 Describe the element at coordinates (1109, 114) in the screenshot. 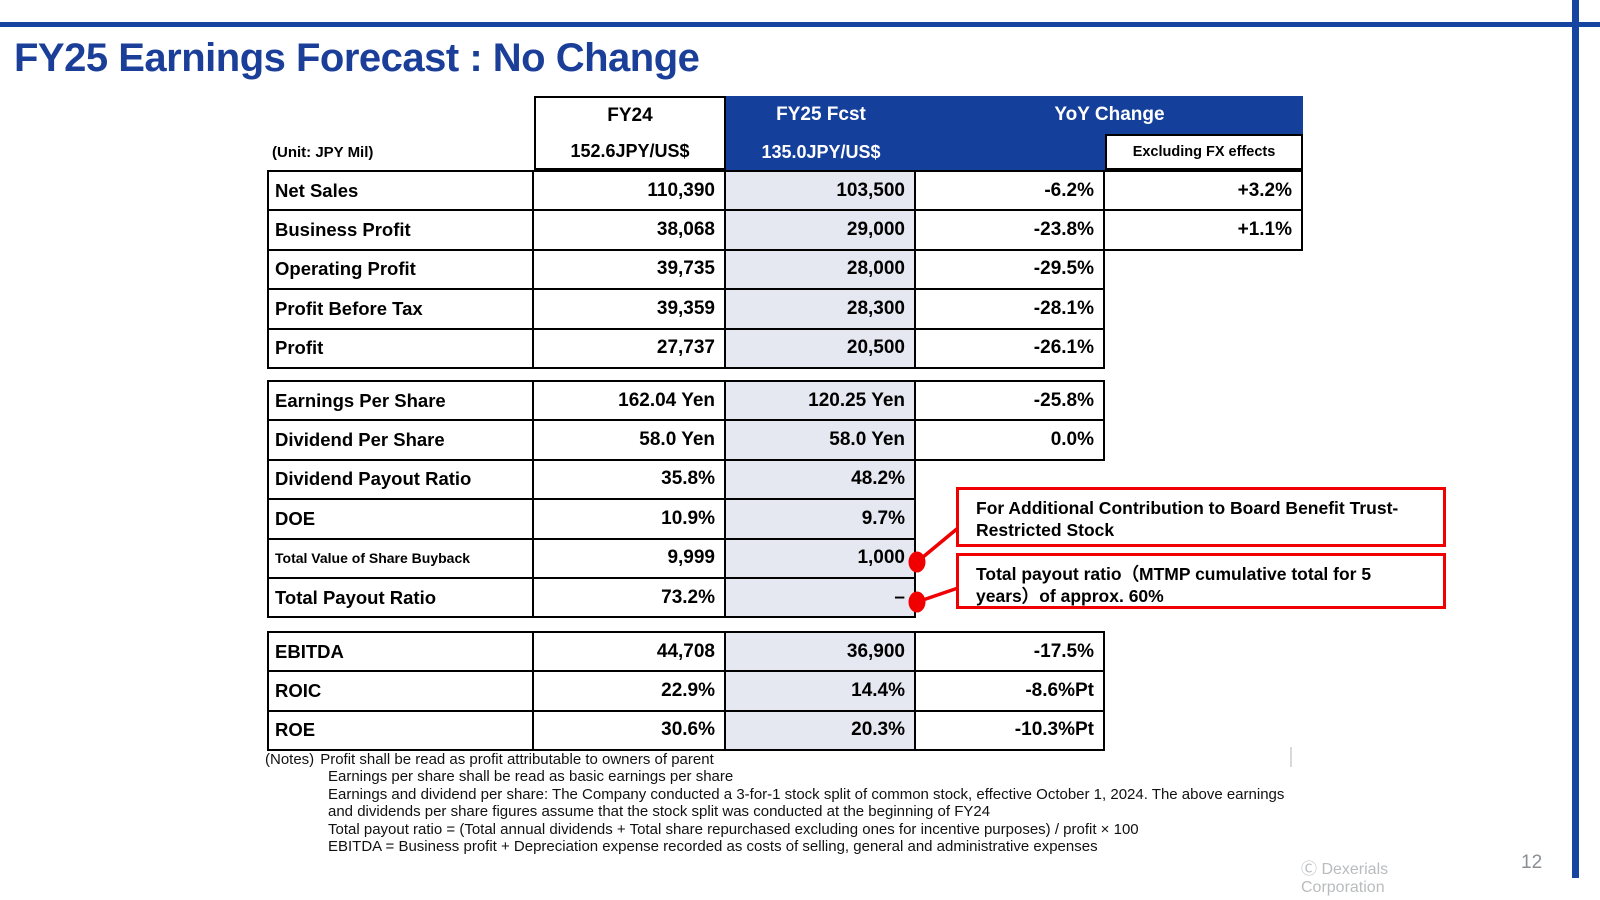

I see `header-yoy-title: YoY Change` at that location.